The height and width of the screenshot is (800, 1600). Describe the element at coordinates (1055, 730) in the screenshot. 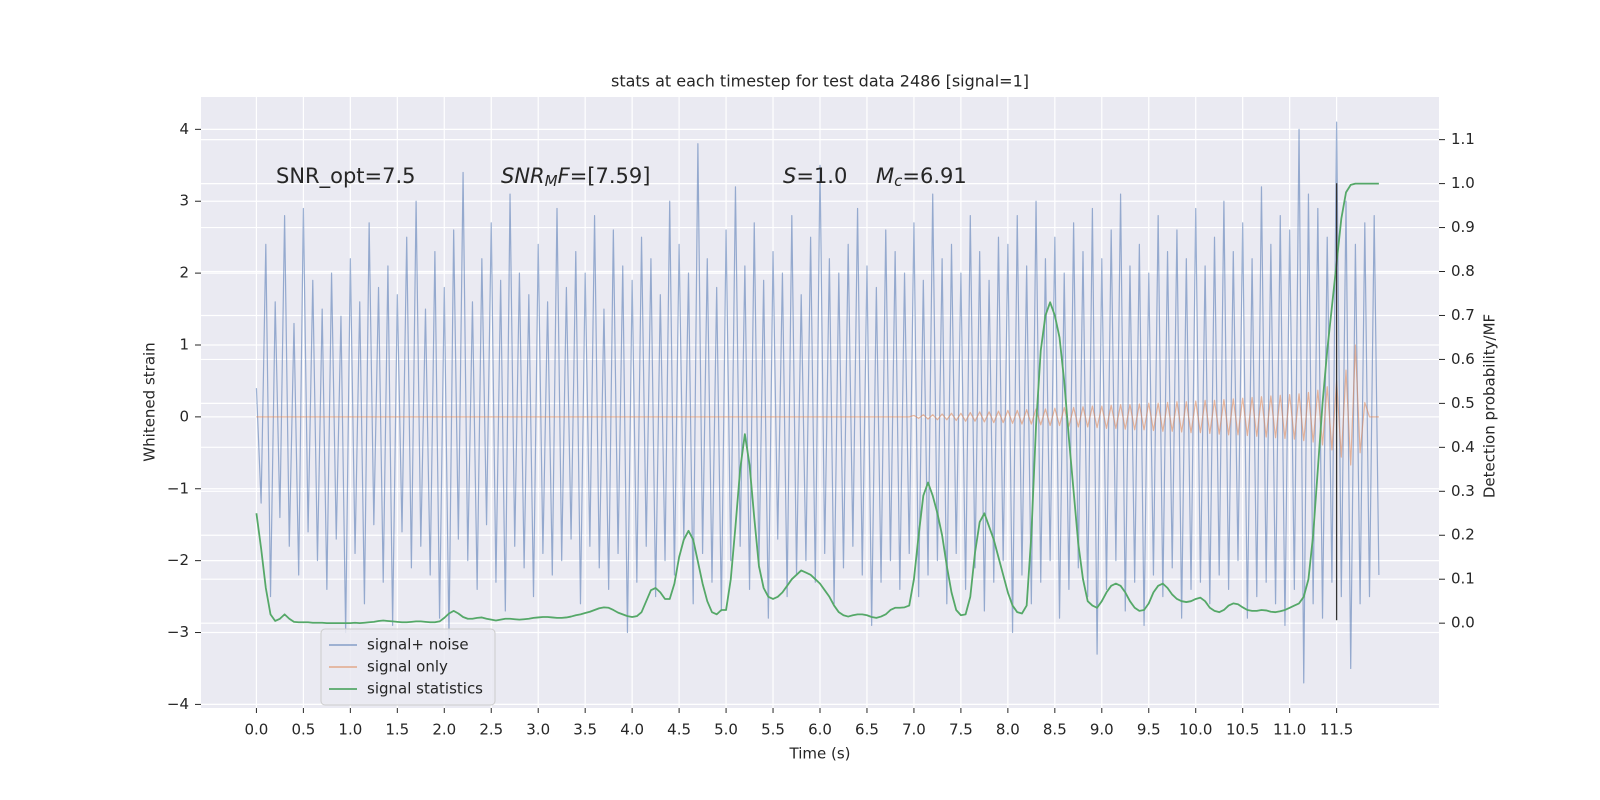

I see `x-tick-label: 8.5` at that location.